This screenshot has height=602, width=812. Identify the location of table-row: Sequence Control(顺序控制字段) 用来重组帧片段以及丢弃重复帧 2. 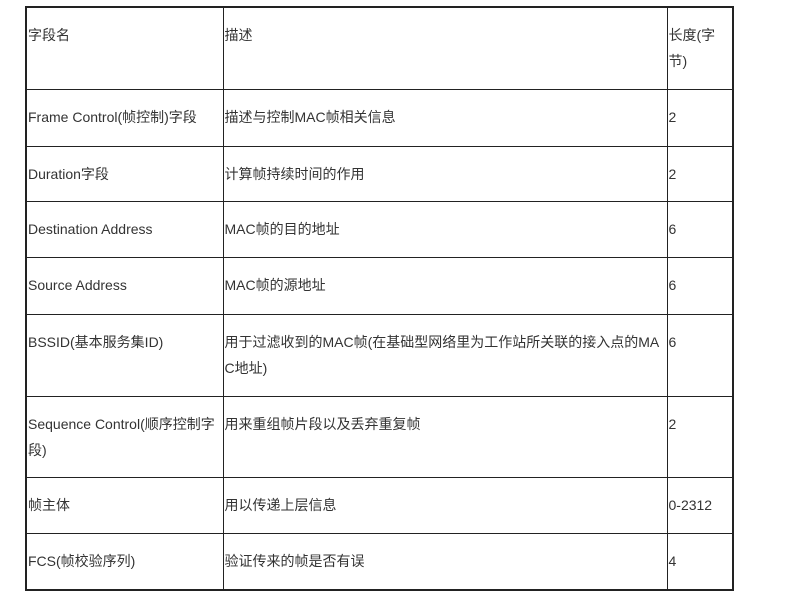
(379, 436).